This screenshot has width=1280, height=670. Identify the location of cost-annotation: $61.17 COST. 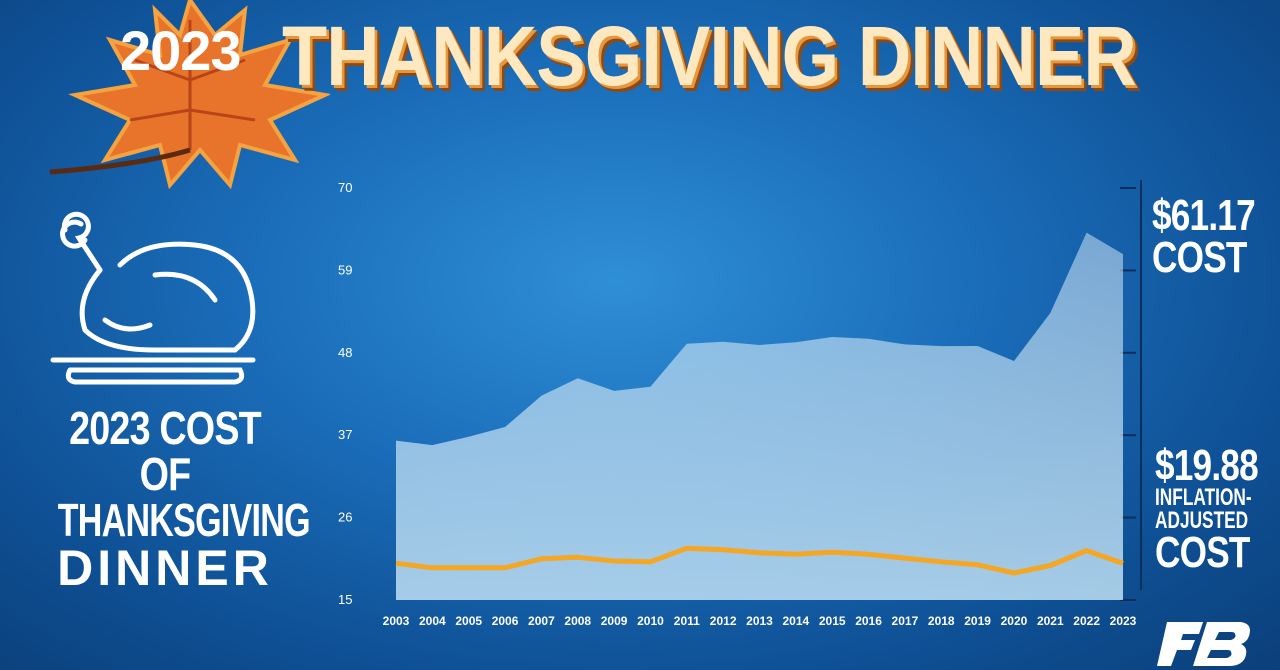
(1211, 236).